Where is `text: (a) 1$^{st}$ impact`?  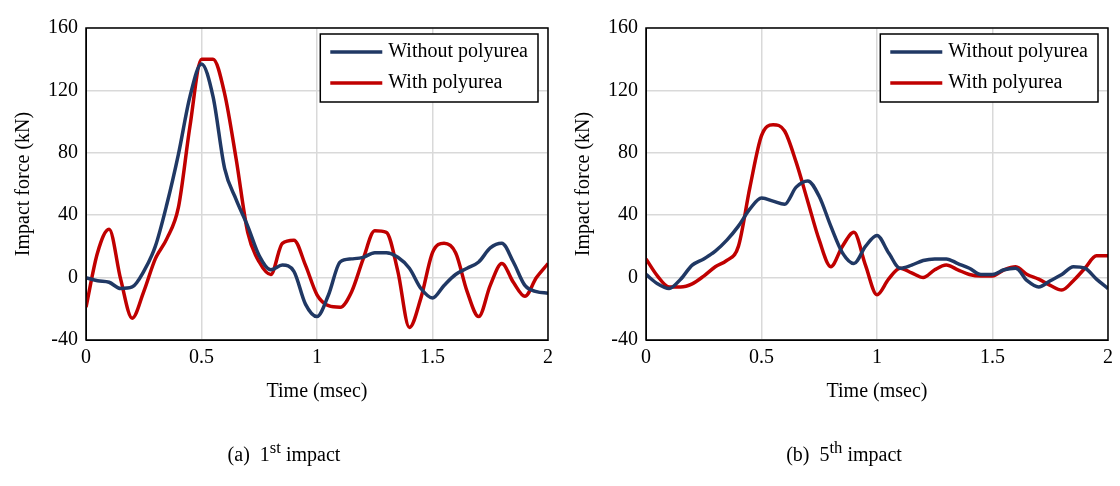 text: (a) 1$^{st}$ impact is located at coordinates (284, 452).